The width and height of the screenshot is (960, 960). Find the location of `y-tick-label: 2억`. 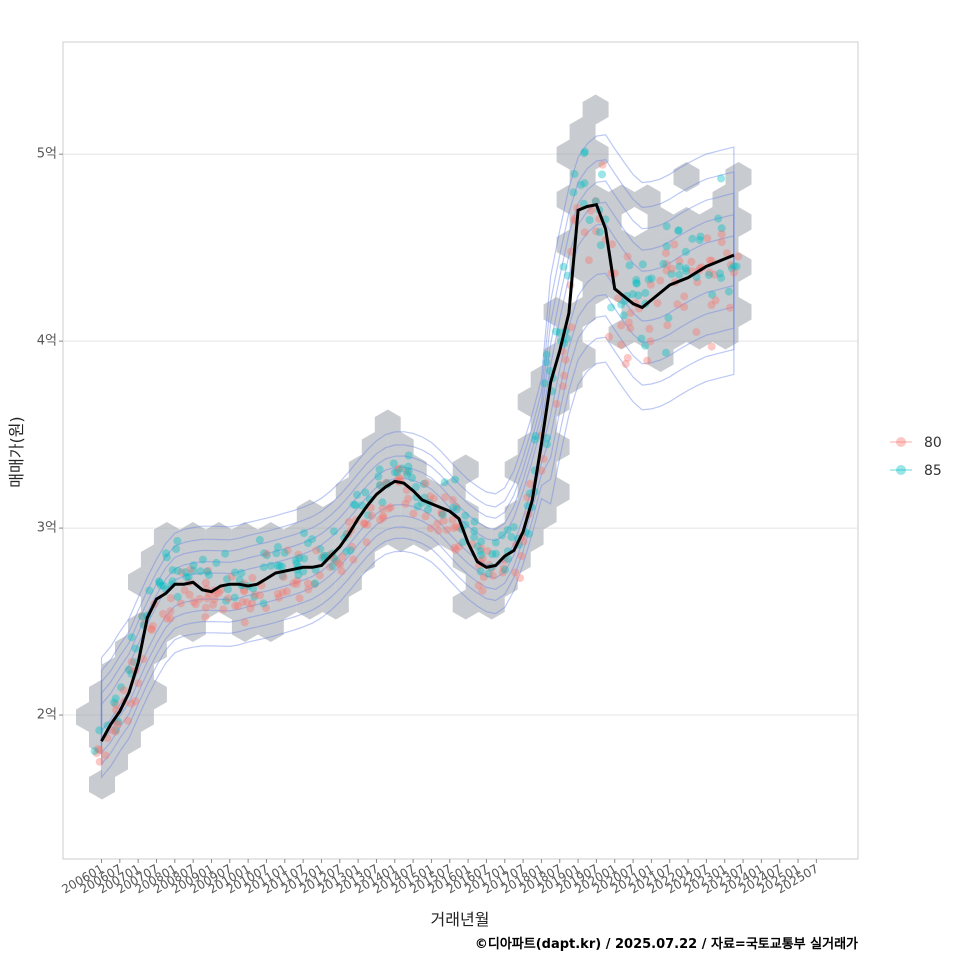

y-tick-label: 2억 is located at coordinates (47, 715).